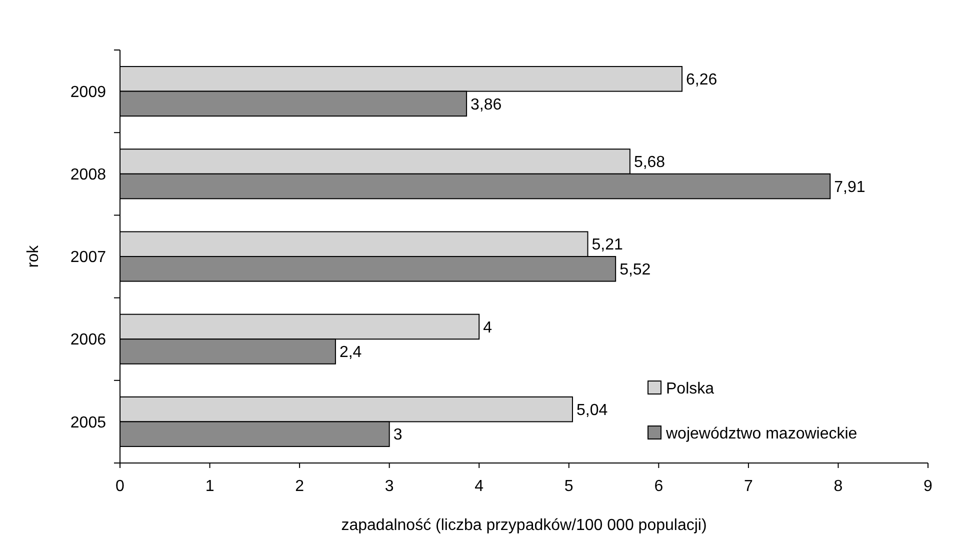 The image size is (955, 542). I want to click on data-label: 5,68, so click(650, 163).